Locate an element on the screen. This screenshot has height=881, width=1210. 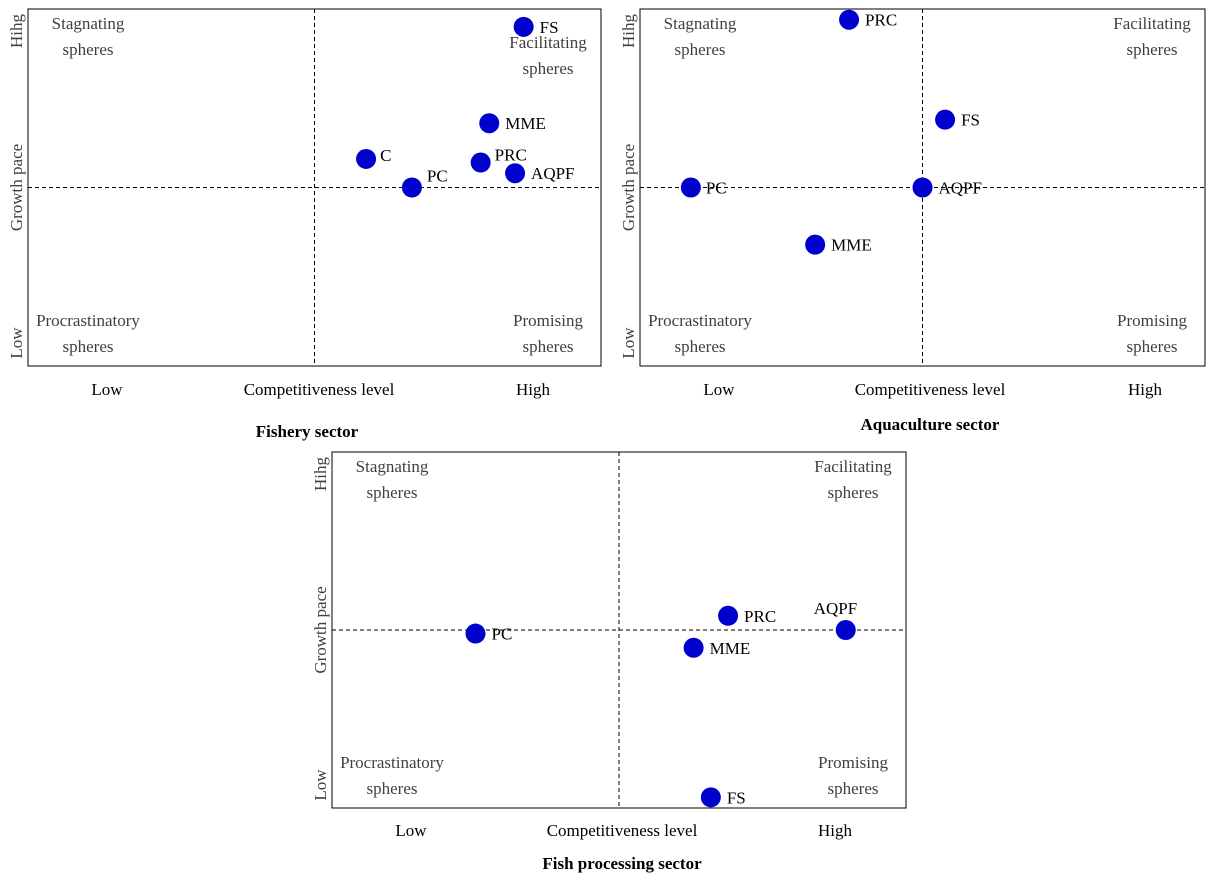
point-c is located at coordinates (366, 158).